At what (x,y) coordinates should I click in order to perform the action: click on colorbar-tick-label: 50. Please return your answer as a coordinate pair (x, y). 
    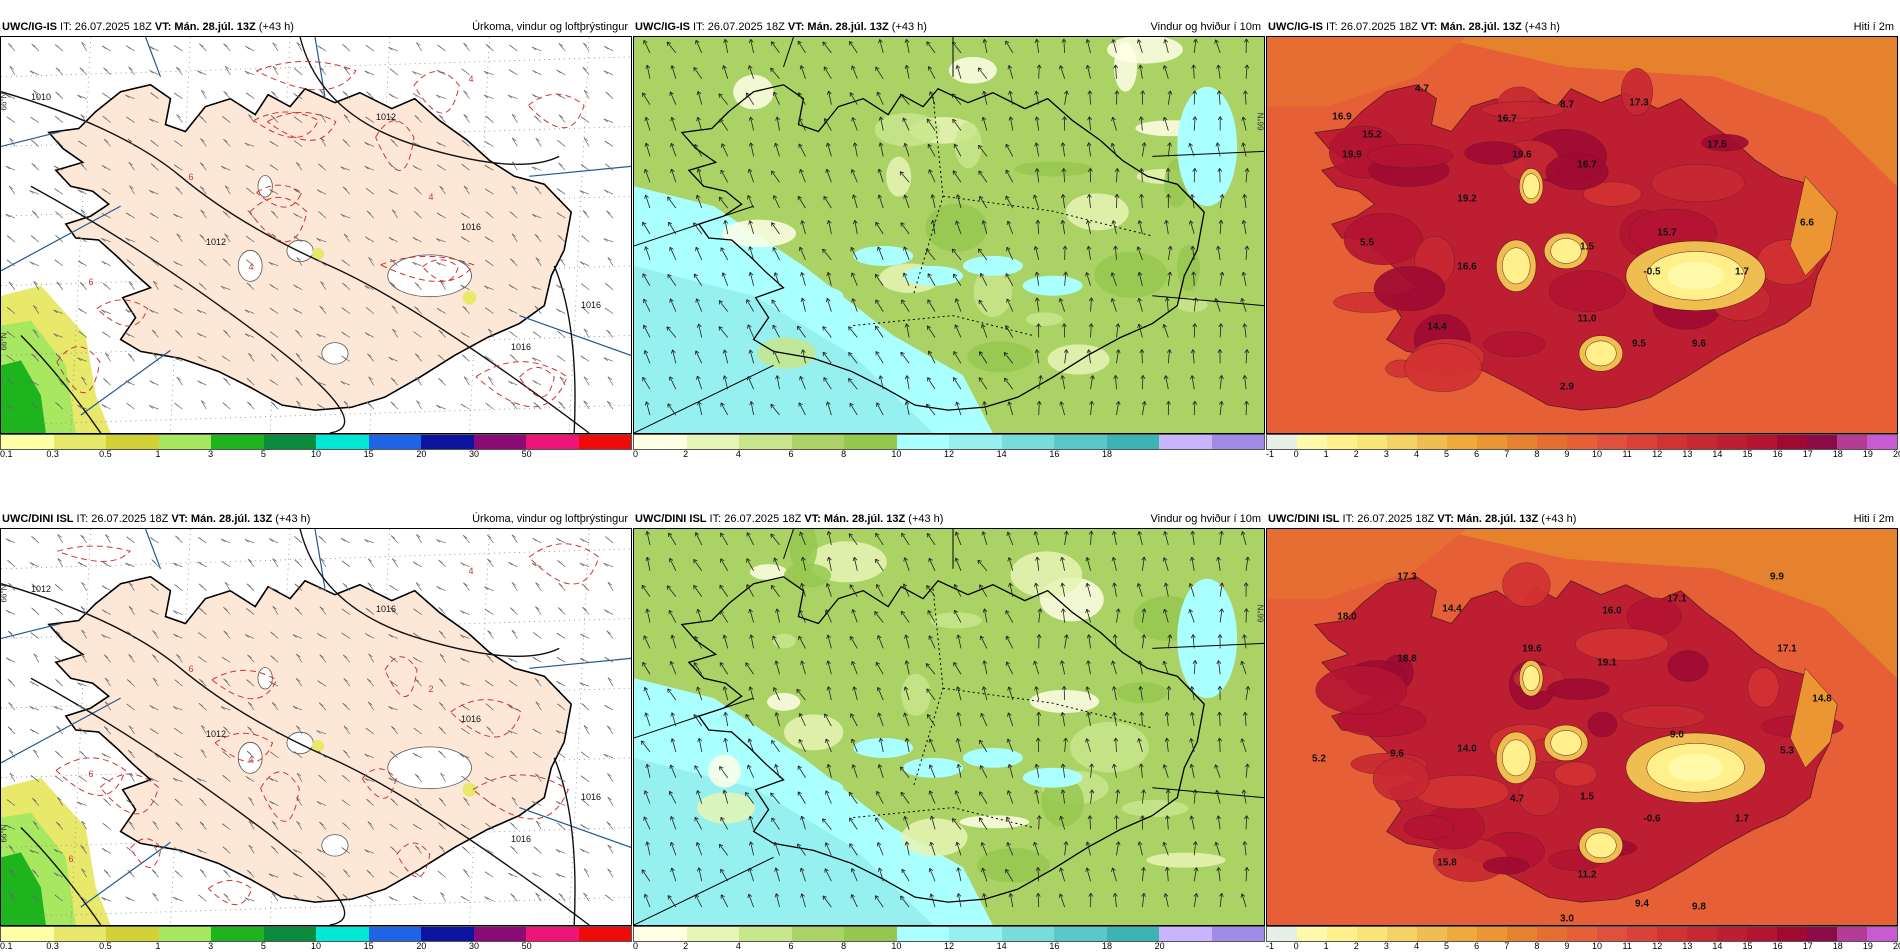
    Looking at the image, I should click on (527, 454).